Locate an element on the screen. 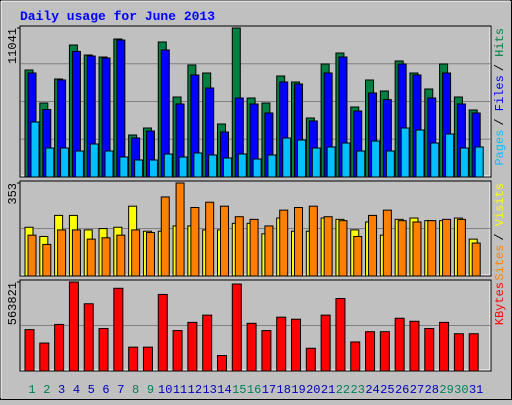 This screenshot has width=512, height=405. x-tick-label: 5 is located at coordinates (91, 390).